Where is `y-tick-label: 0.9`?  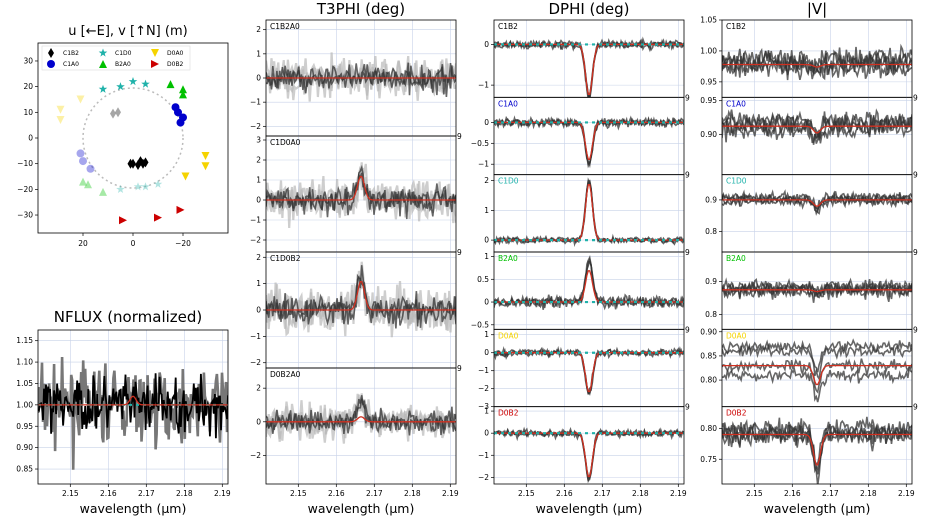
y-tick-label: 0.9 is located at coordinates (711, 281).